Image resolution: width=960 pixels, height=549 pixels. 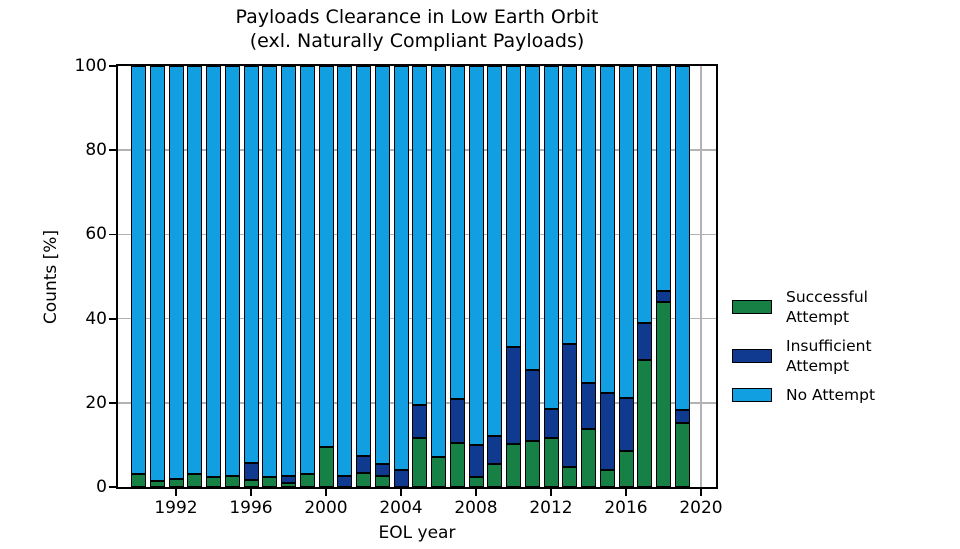 I want to click on legend-swatch-insufficient_attempt, so click(x=752, y=356).